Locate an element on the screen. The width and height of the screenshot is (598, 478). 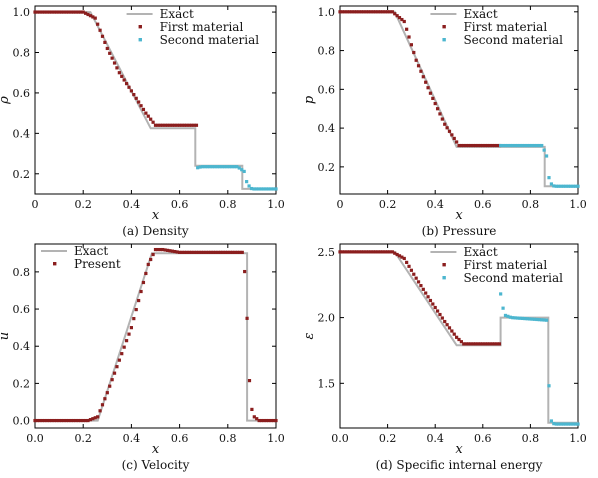
y-axis-label: u is located at coordinates (6, 336).